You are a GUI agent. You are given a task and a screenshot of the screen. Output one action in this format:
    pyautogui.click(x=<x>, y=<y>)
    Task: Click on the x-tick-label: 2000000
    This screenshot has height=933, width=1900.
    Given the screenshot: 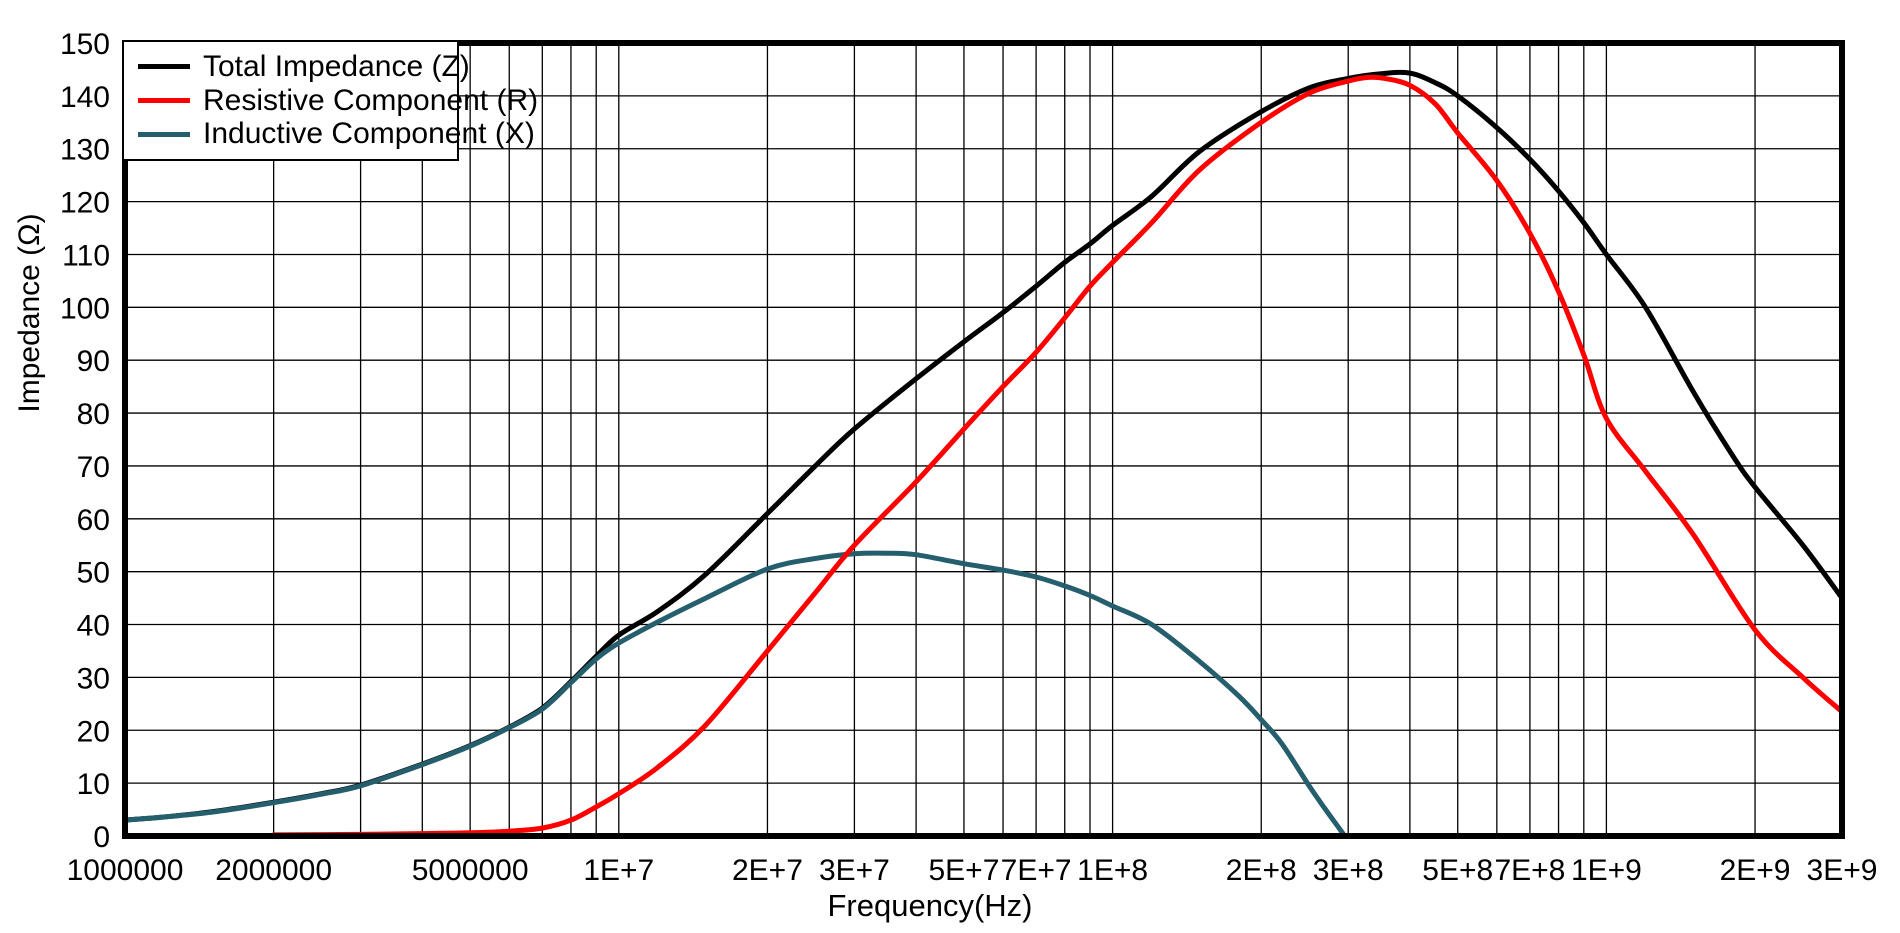 What is the action you would take?
    pyautogui.click(x=273, y=870)
    